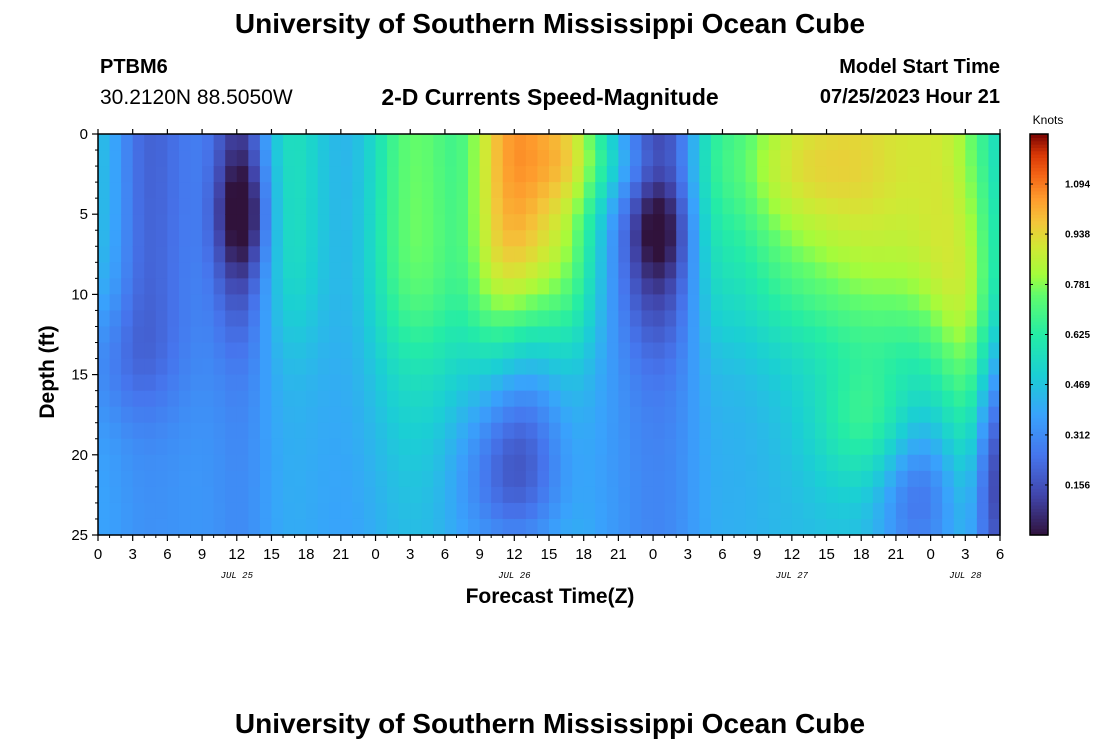 The width and height of the screenshot is (1100, 750). I want to click on y-tick-label: 15, so click(79, 375).